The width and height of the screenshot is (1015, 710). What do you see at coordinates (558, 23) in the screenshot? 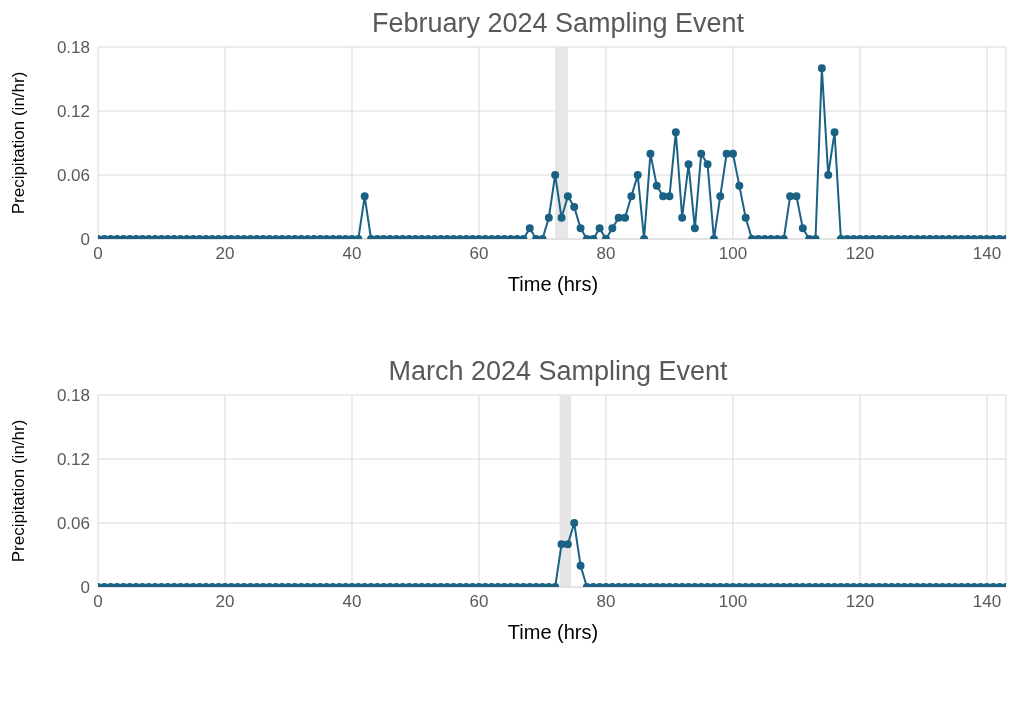
I see `chart-title: February 2024 Sampling Event` at bounding box center [558, 23].